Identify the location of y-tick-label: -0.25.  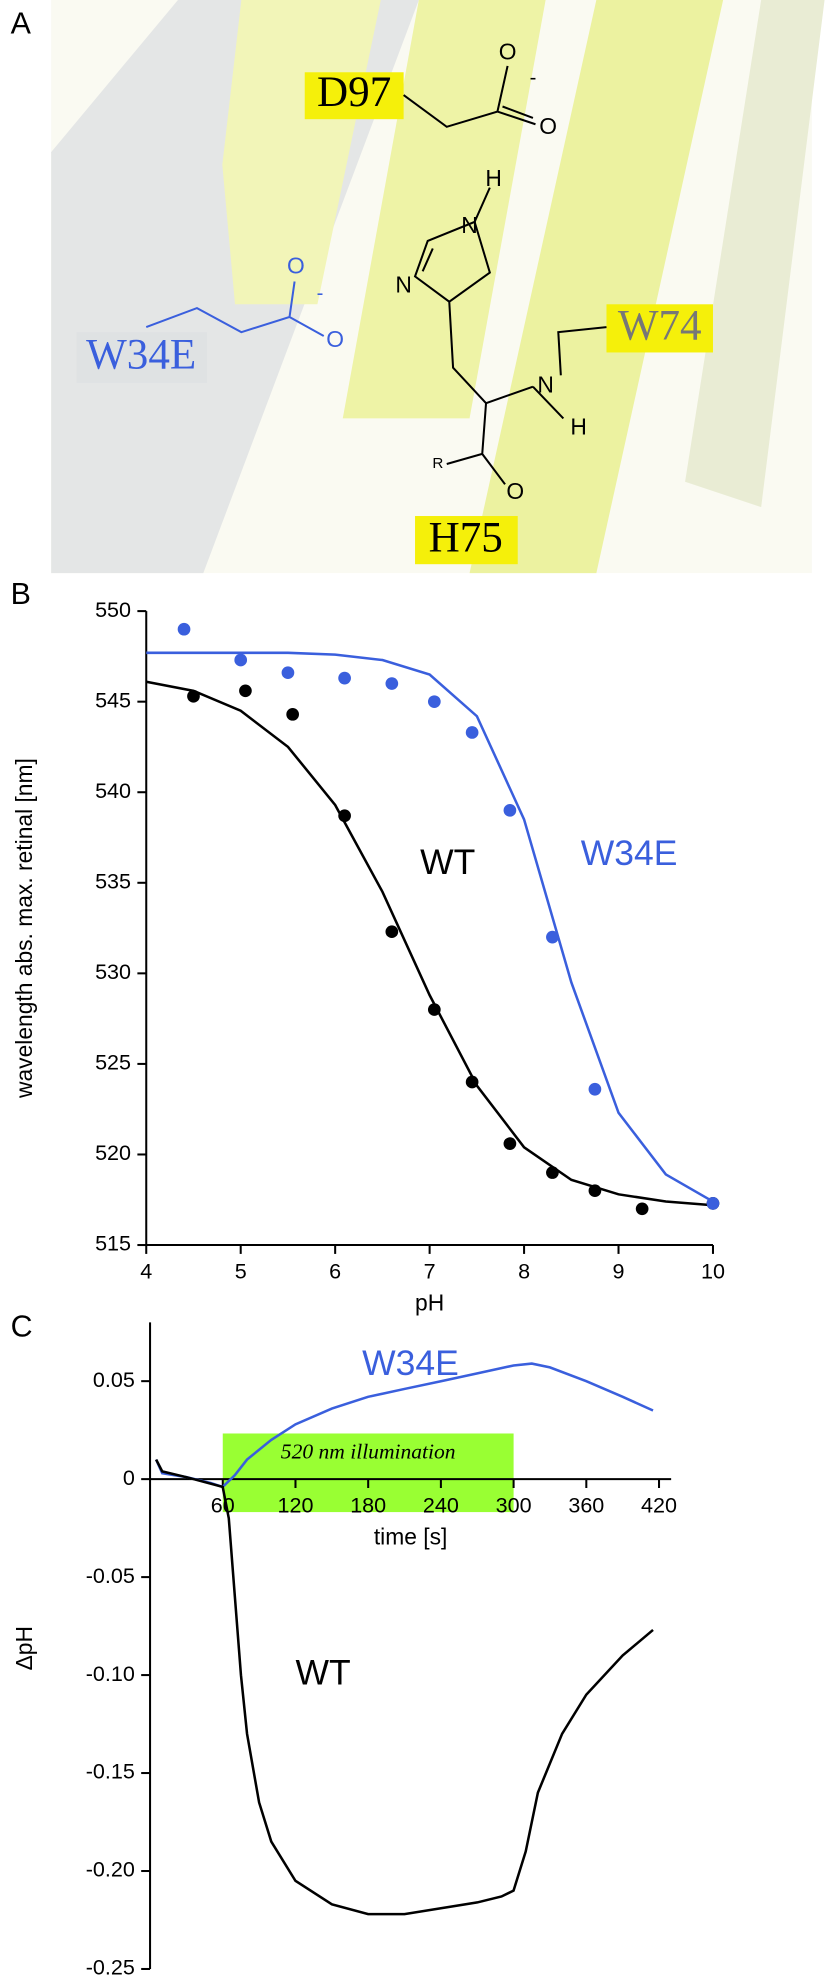
(110, 1967).